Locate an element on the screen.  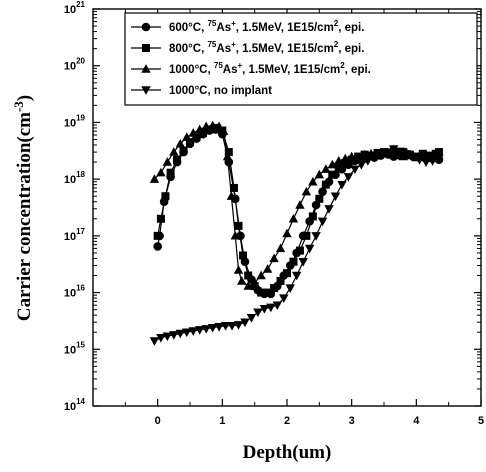
legend-entry: 1000°C, 75As+, 1.5MeV, 1E15/cm2, epi. is located at coordinates (270, 68).